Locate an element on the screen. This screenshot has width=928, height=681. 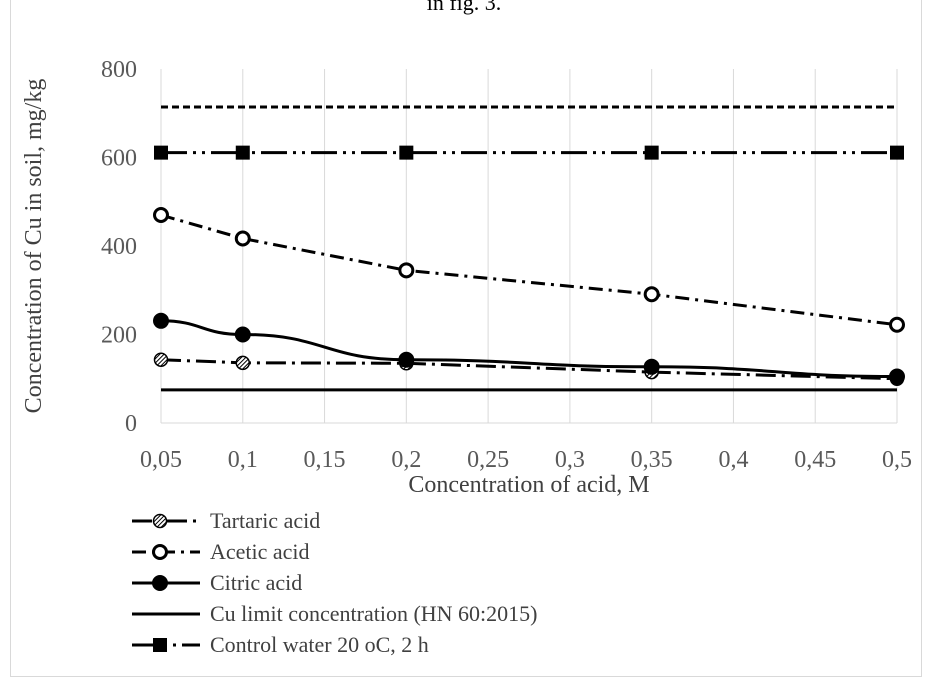
chart-title: in fig. 3. is located at coordinates (464, 7).